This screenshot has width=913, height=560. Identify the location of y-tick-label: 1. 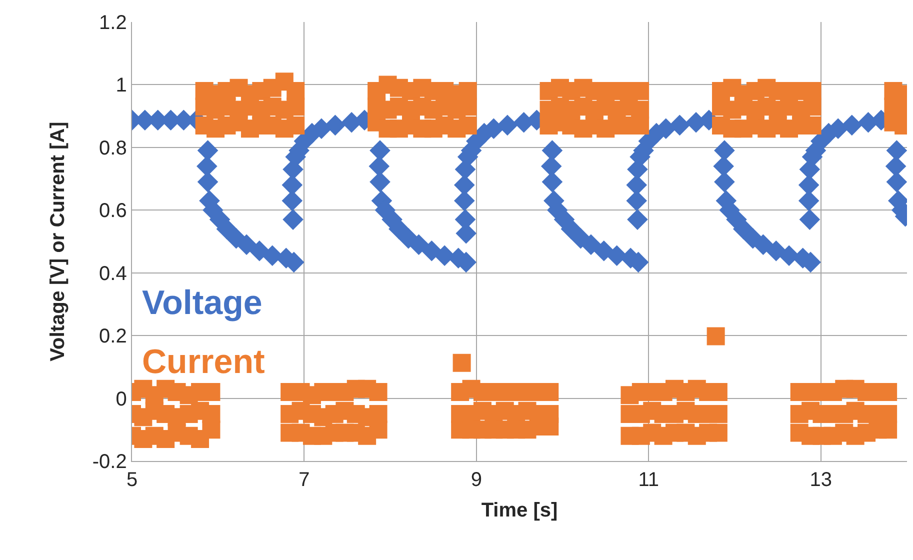
(121, 85).